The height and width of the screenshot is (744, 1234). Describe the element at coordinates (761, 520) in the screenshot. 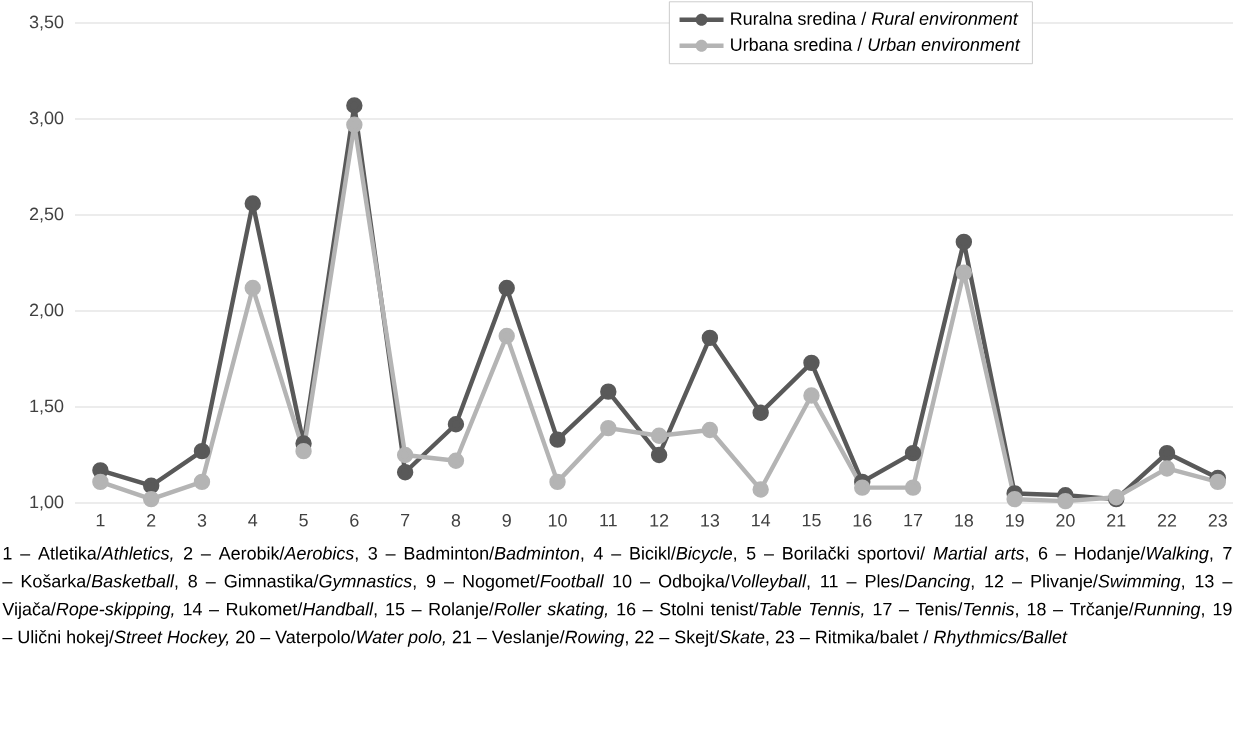

I see `x-tick-label: 14` at that location.